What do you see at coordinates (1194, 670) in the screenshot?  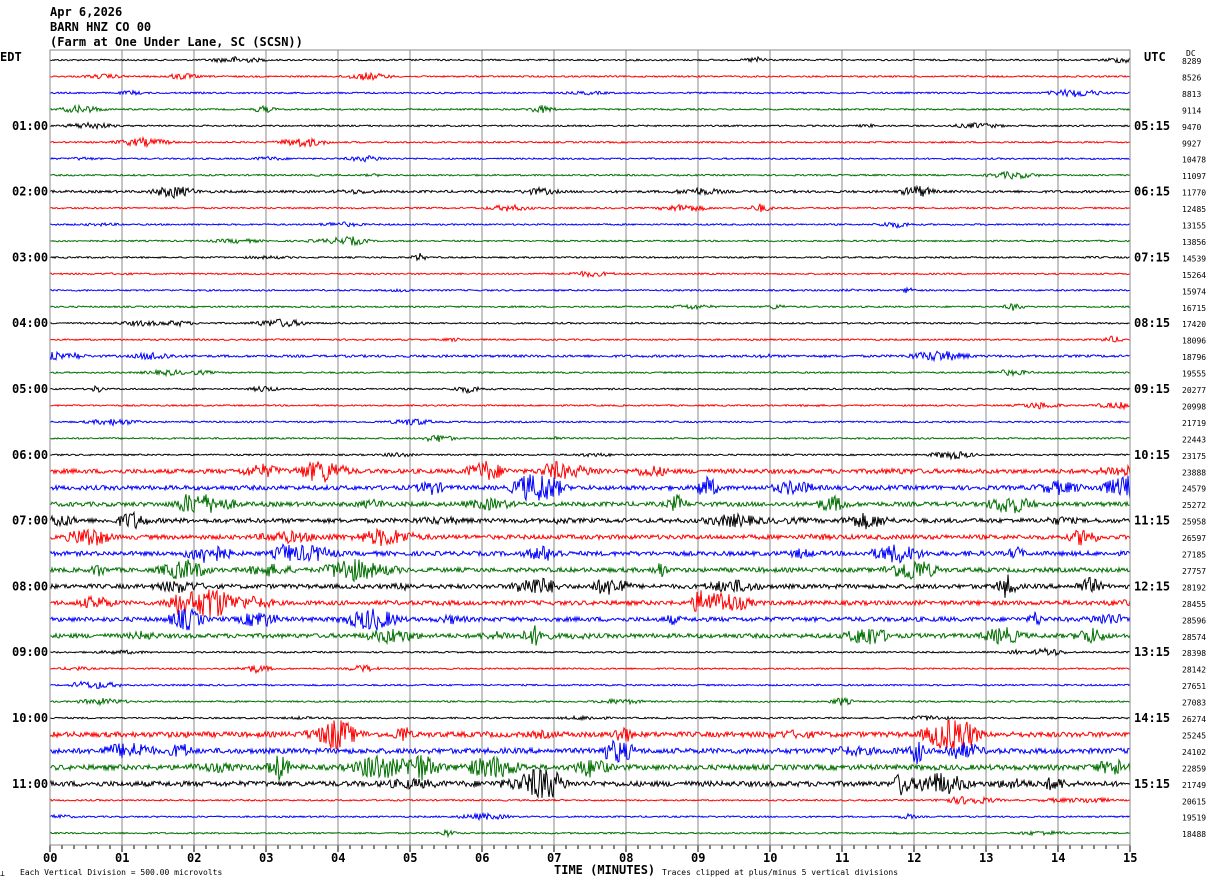 I see `dc-offset-label: 28142` at bounding box center [1194, 670].